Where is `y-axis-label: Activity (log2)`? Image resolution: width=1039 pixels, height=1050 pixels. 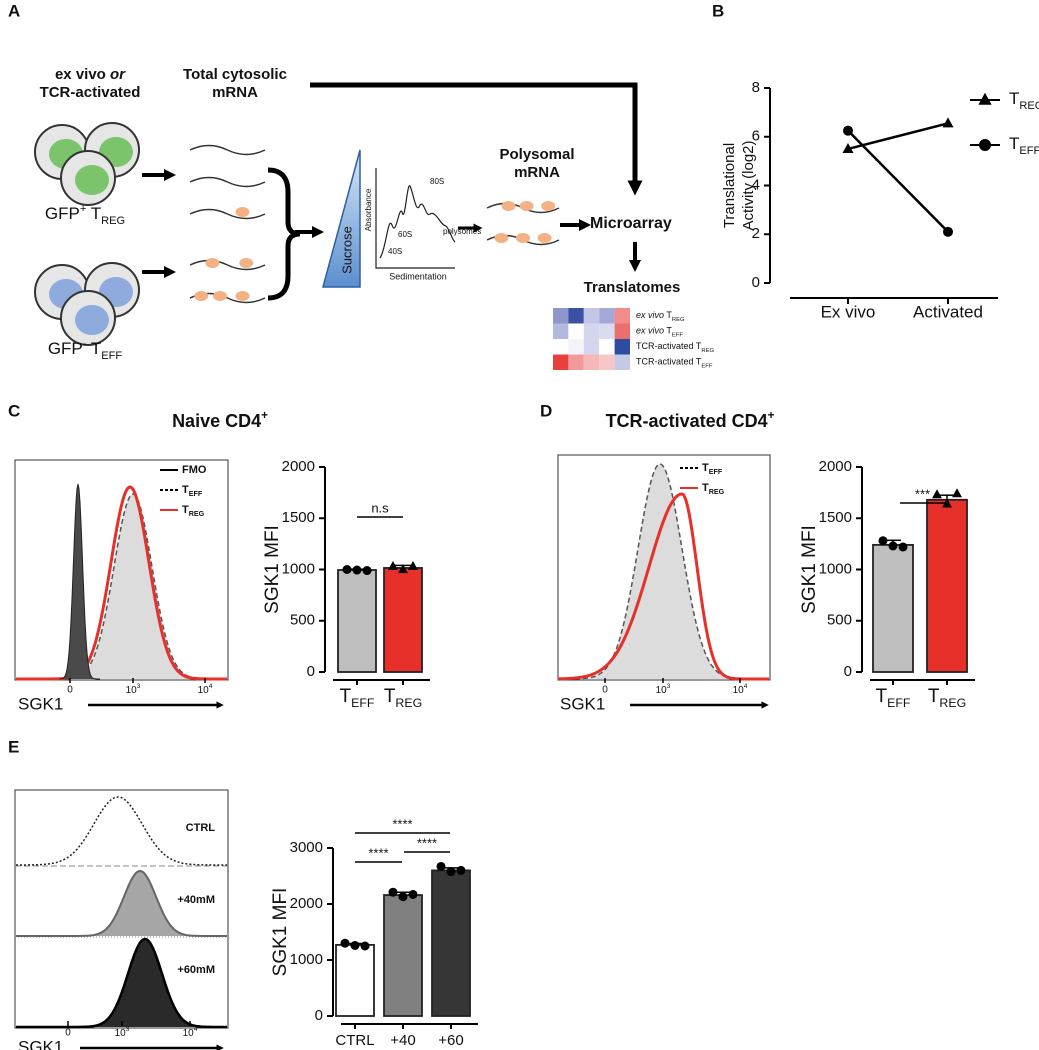
y-axis-label: Activity (log2) is located at coordinates (748, 185).